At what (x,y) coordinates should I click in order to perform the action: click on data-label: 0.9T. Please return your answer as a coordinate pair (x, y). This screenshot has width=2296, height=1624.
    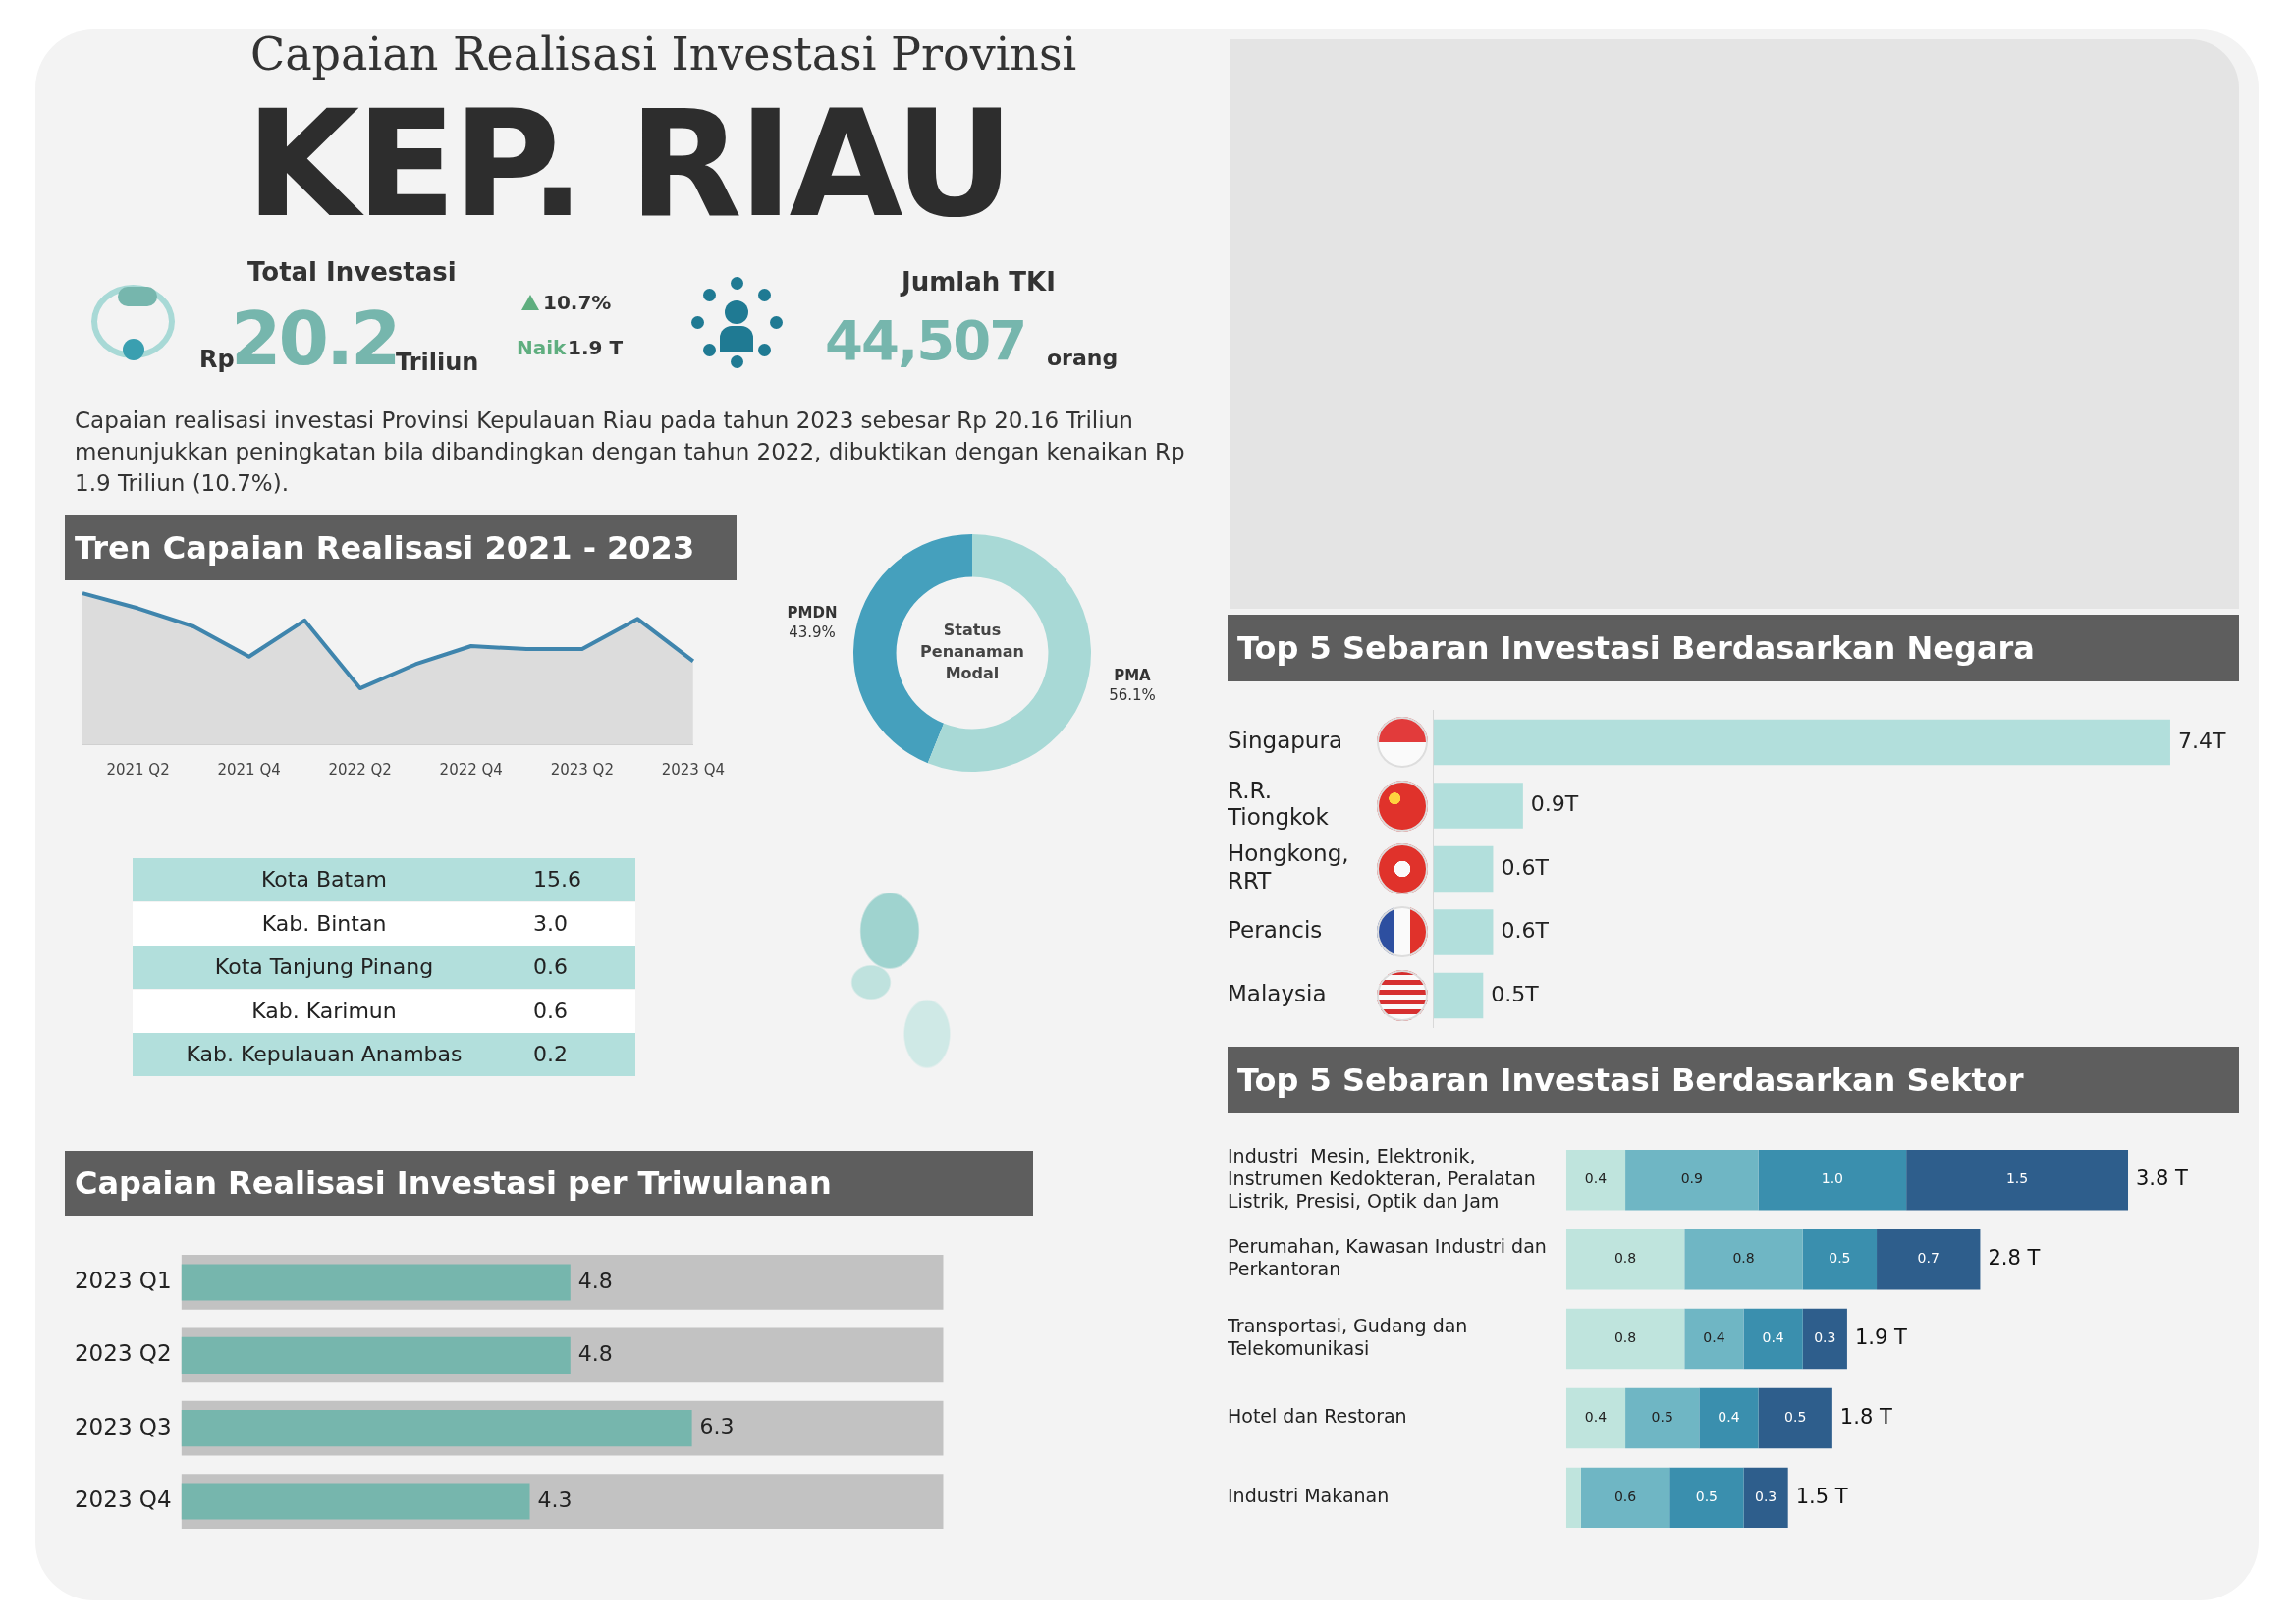
    Looking at the image, I should click on (1554, 804).